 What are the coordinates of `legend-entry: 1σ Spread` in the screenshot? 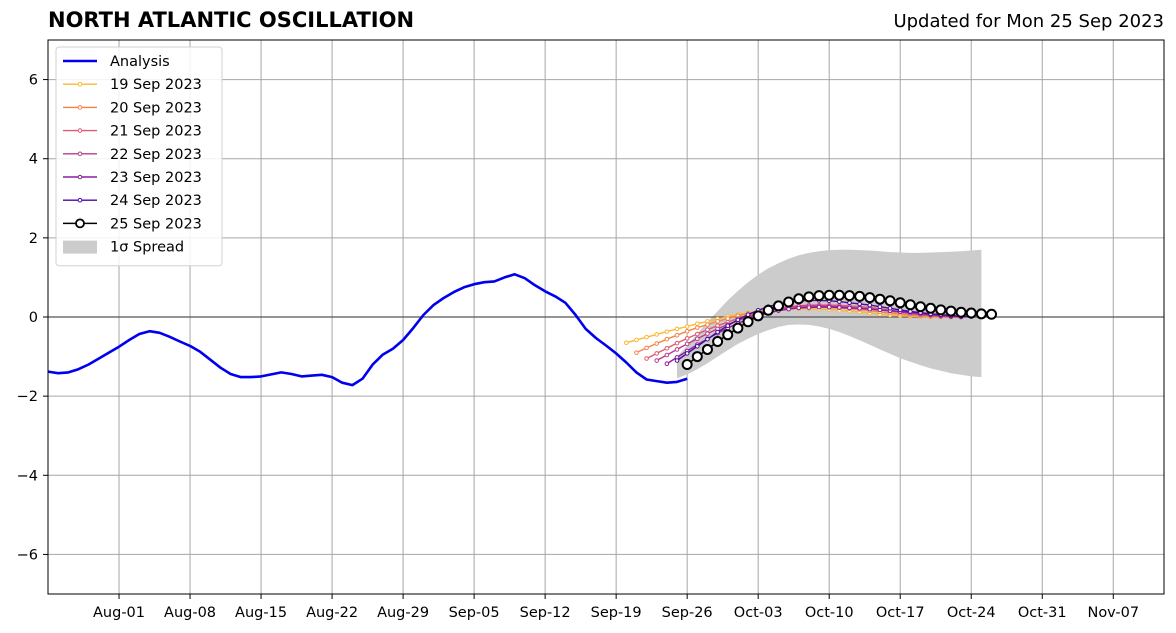 It's located at (123, 248).